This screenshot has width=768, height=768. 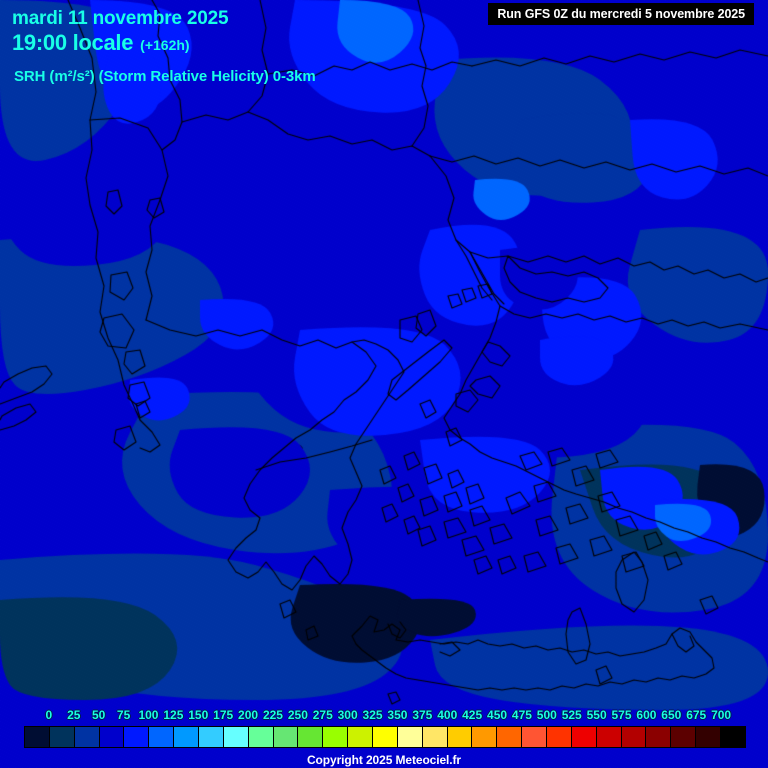 What do you see at coordinates (123, 715) in the screenshot?
I see `legend-tick: 75` at bounding box center [123, 715].